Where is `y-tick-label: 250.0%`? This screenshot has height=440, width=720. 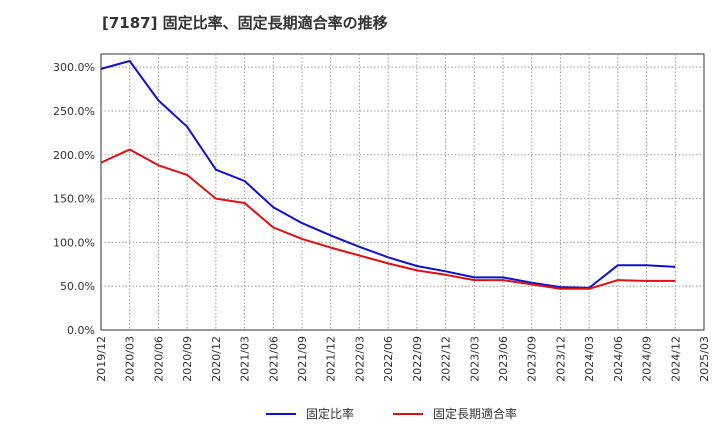 y-tick-label: 250.0% is located at coordinates (74, 111).